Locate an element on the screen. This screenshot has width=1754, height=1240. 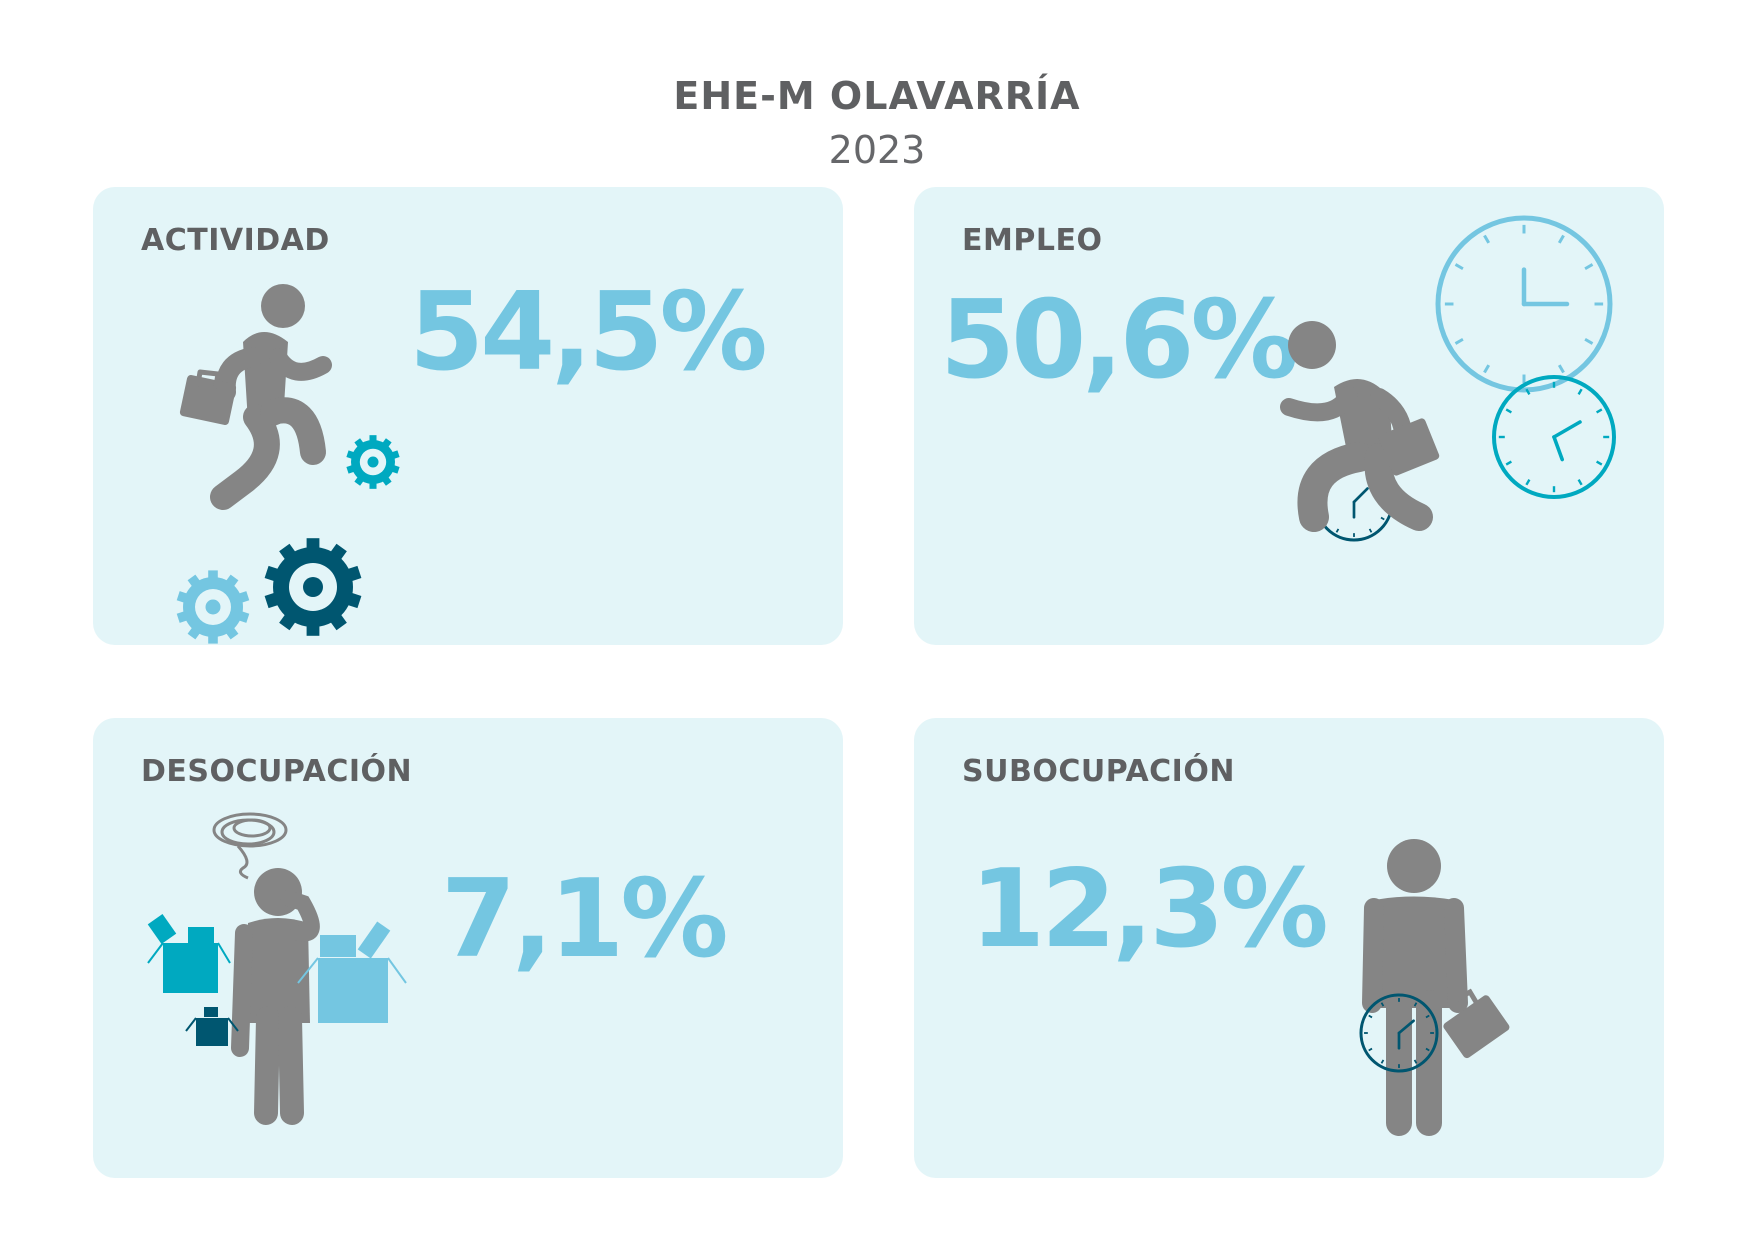
page-year: 2023 is located at coordinates (877, 150).